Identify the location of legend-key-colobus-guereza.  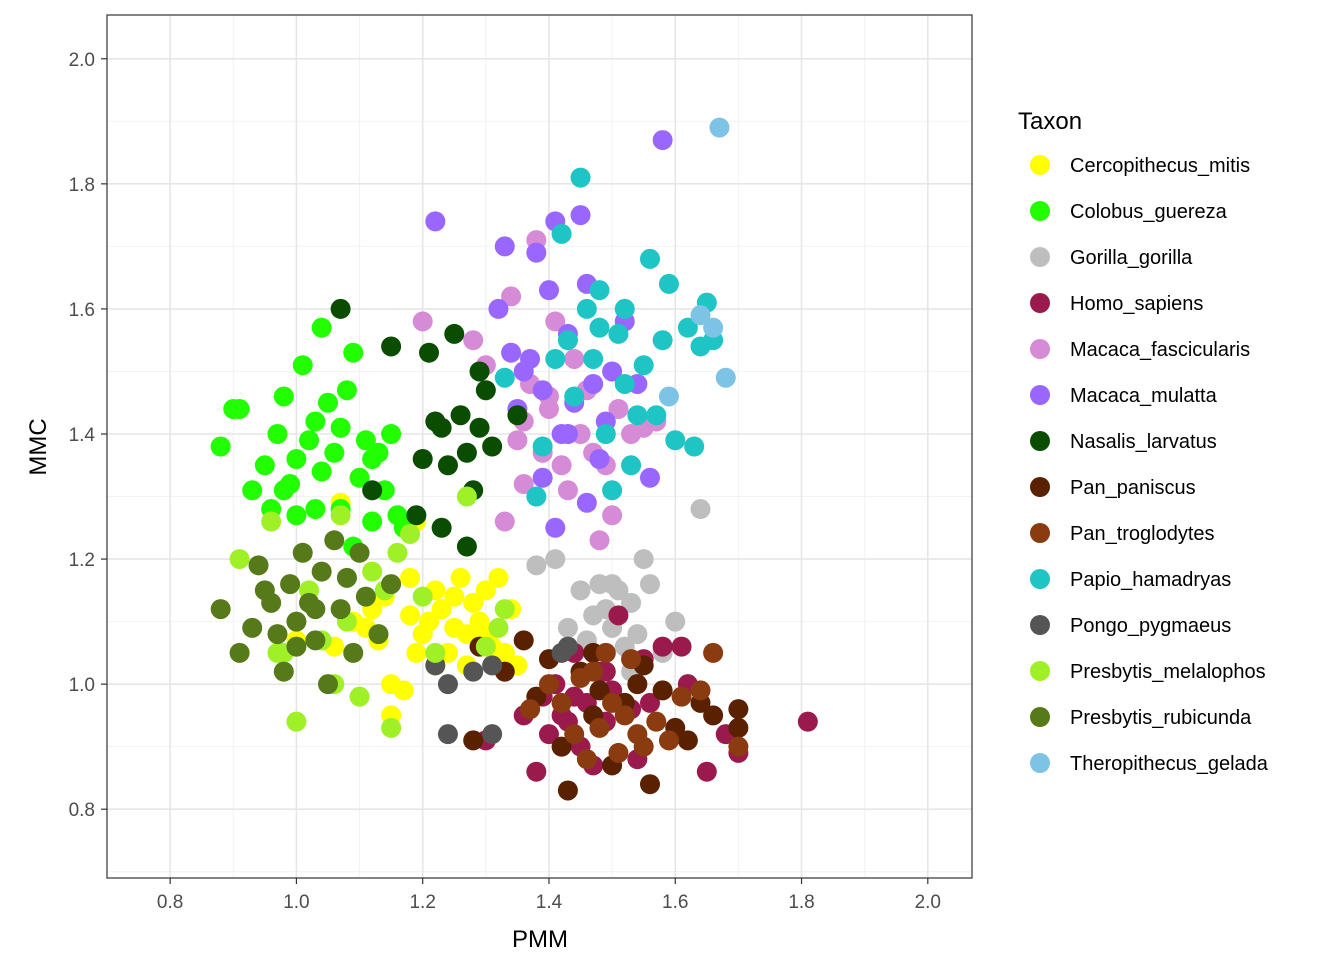
(1040, 211).